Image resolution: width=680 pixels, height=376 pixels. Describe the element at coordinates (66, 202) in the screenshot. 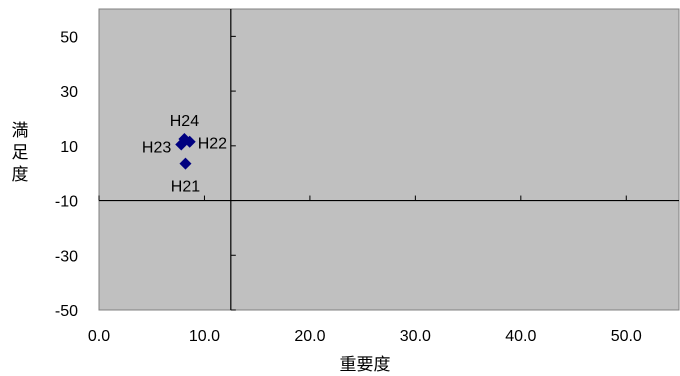

I see `y-tick-label: -10` at that location.